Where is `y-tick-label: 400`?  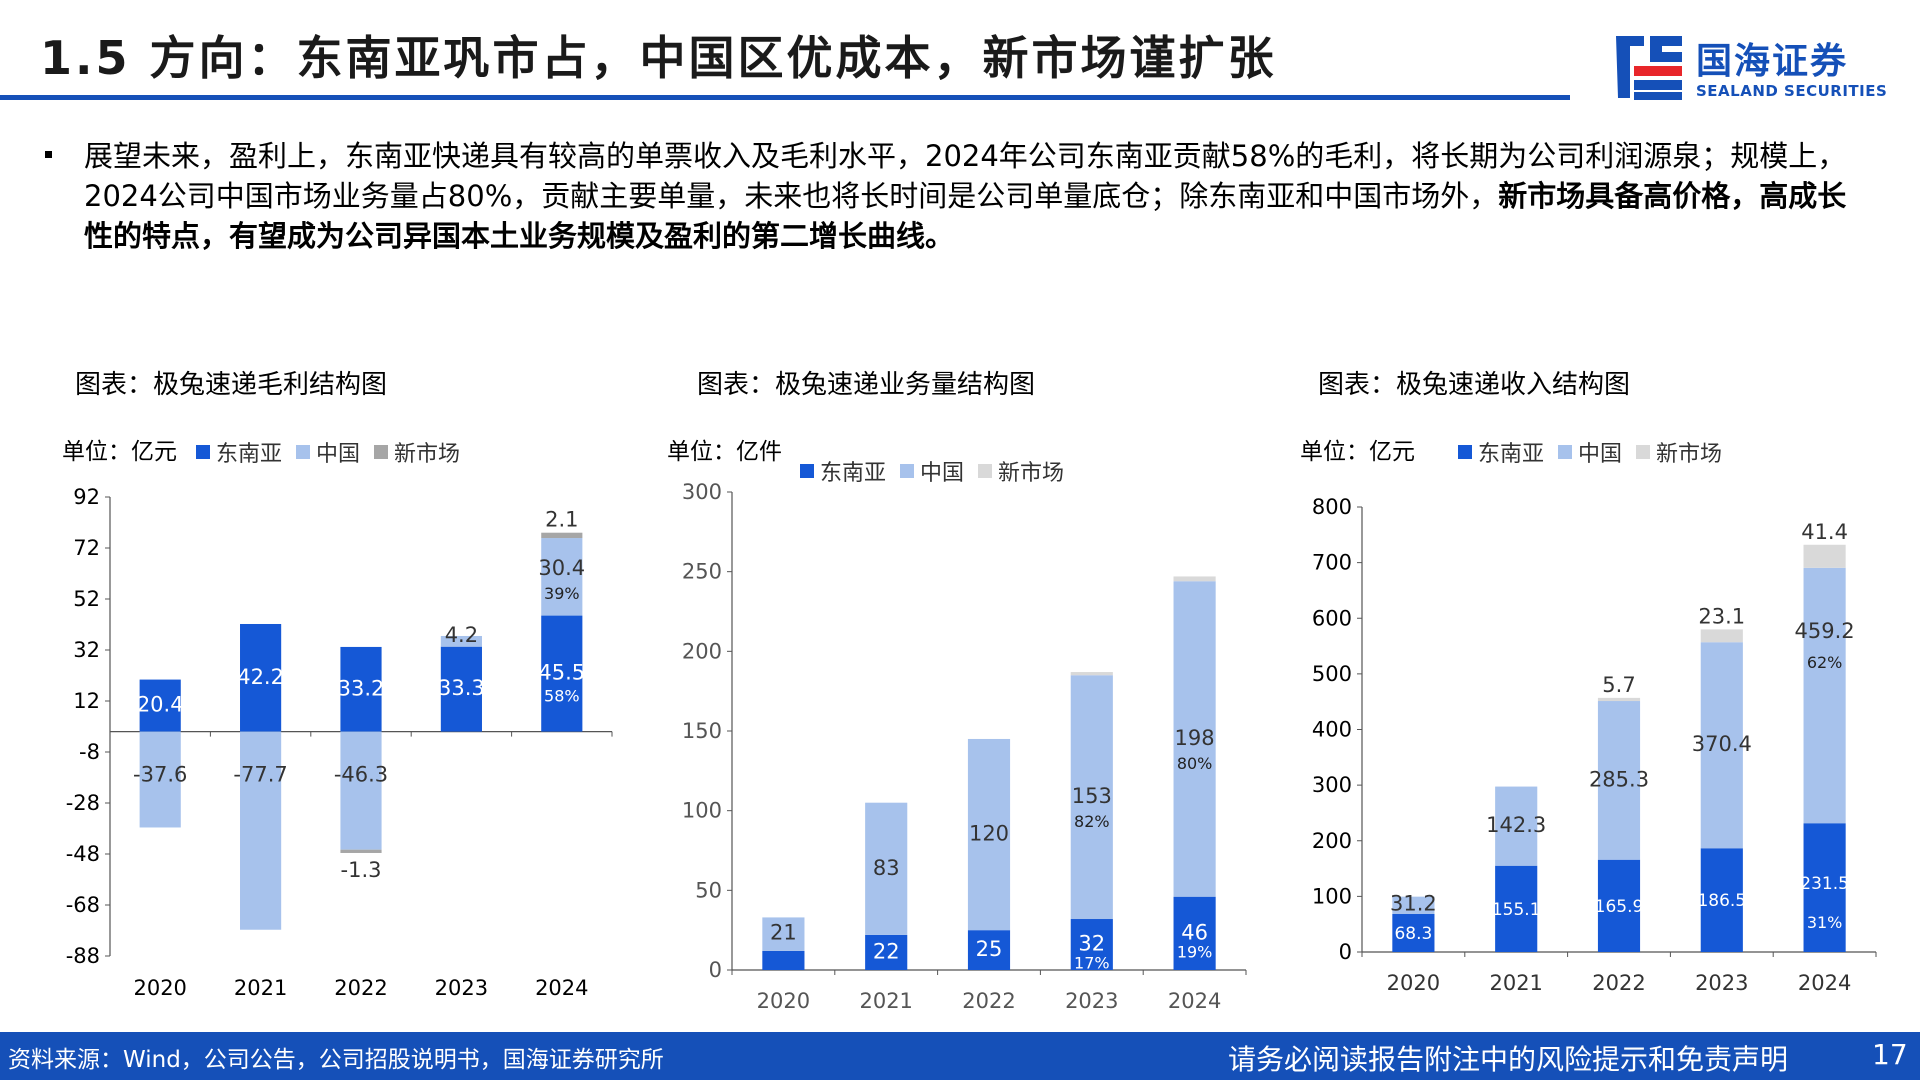 y-tick-label: 400 is located at coordinates (1332, 730).